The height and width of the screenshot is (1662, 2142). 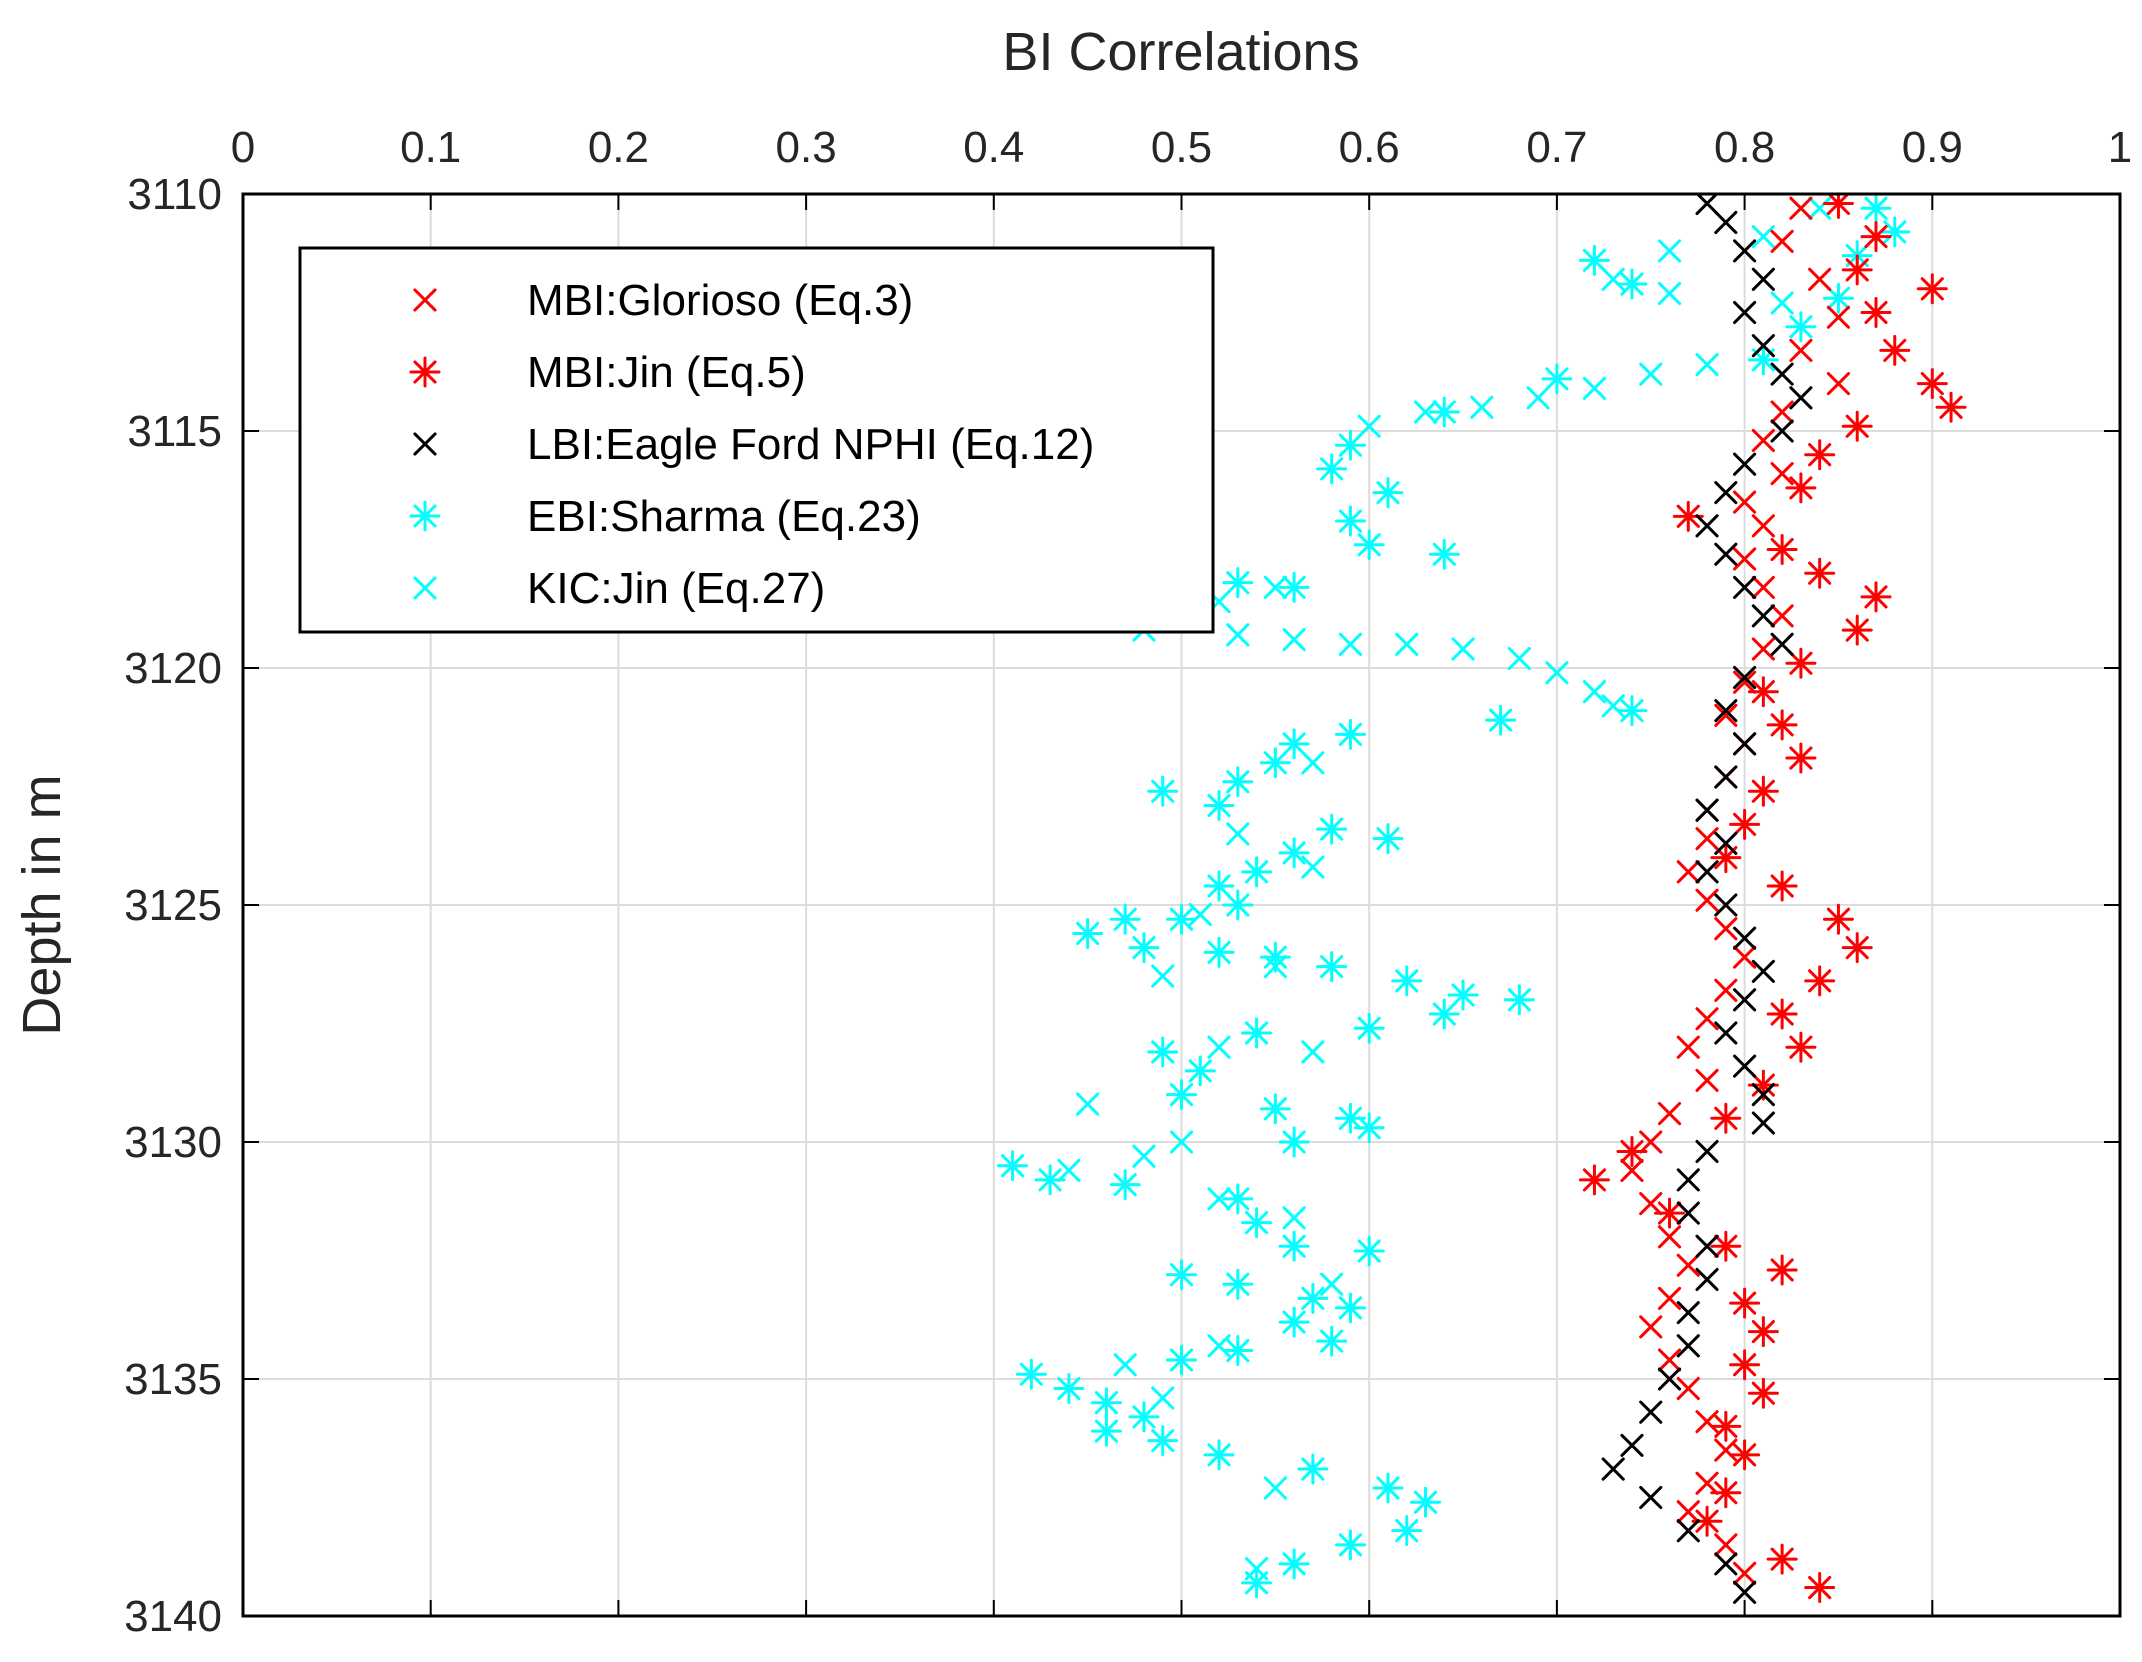 What do you see at coordinates (666, 372) in the screenshot?
I see `legend-label: MBI:Jin (Eq.5)` at bounding box center [666, 372].